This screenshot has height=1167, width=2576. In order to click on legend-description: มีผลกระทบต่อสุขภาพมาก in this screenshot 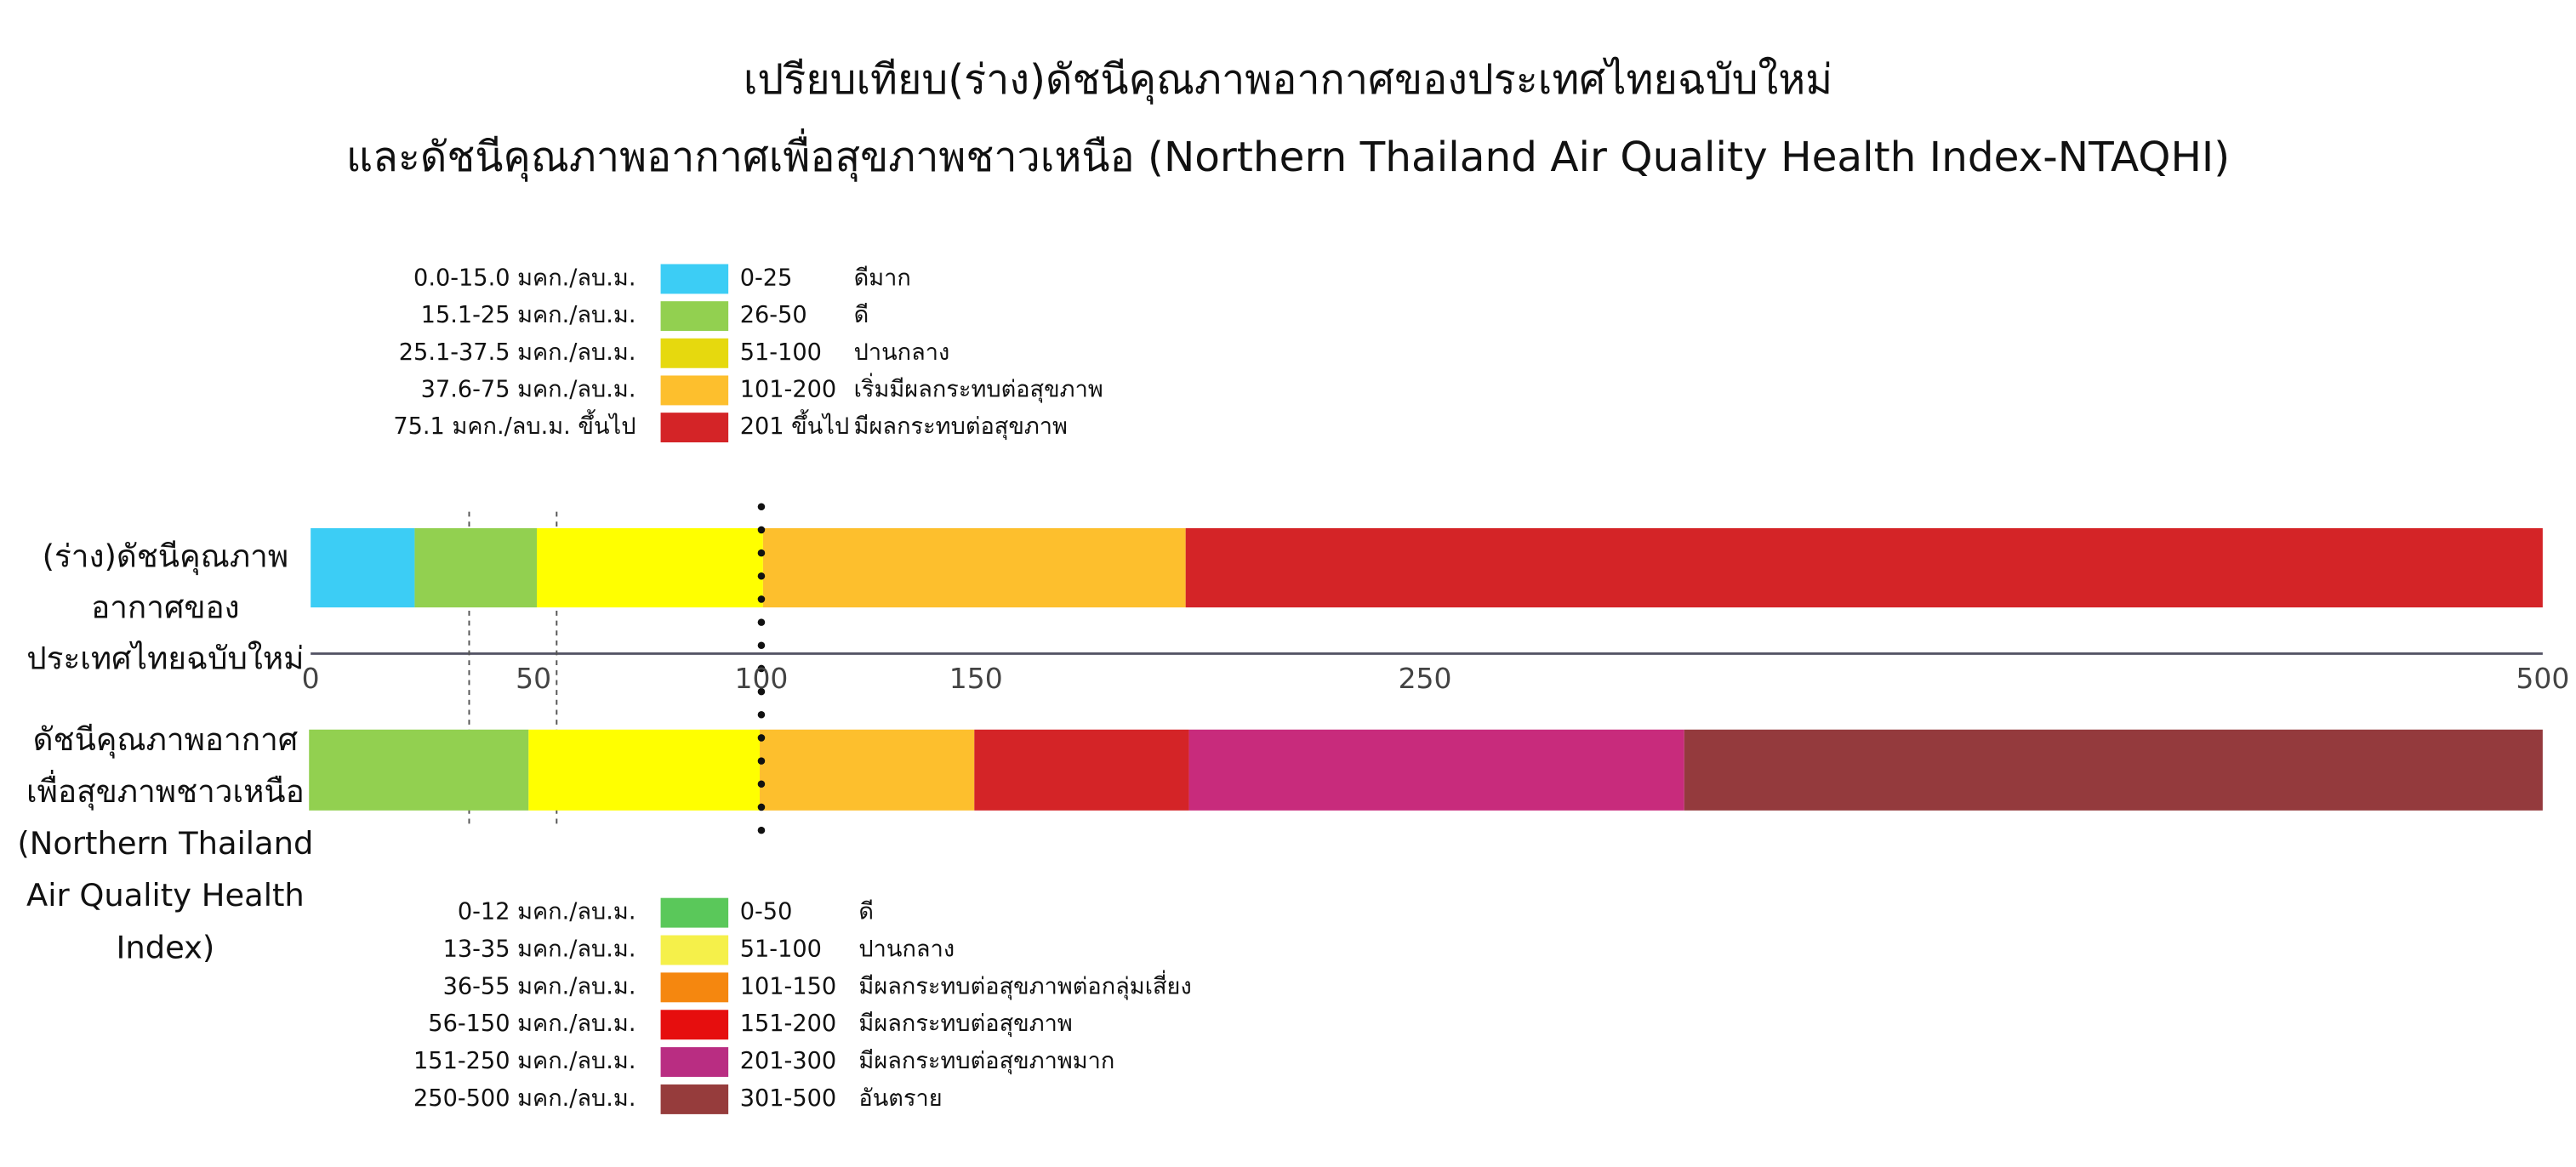, I will do `click(986, 1061)`.